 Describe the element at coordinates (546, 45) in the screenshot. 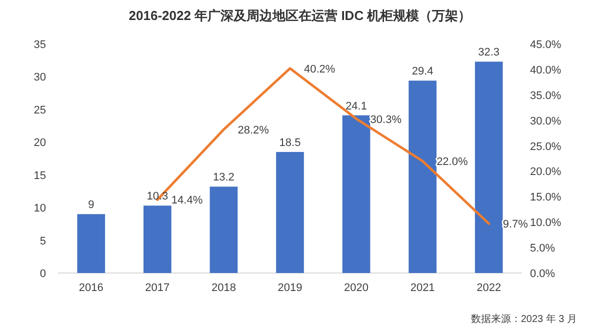

I see `y2-tick-label: 45.0%` at that location.